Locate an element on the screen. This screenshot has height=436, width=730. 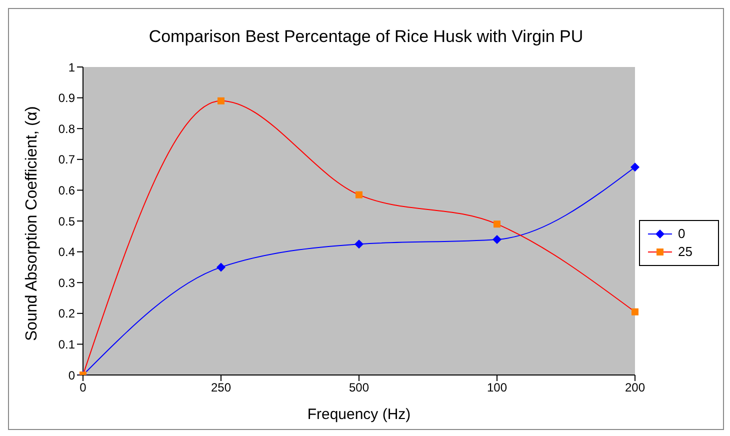
y-tick-label: 0.2 is located at coordinates (67, 313).